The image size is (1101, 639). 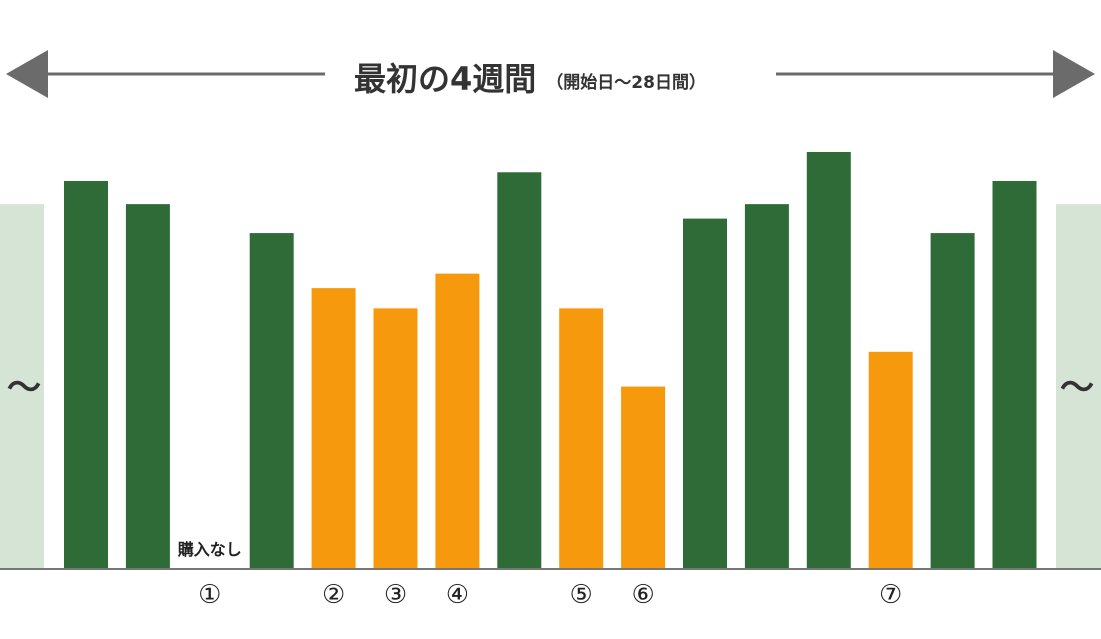 What do you see at coordinates (457, 595) in the screenshot?
I see `category-label-7: ④` at bounding box center [457, 595].